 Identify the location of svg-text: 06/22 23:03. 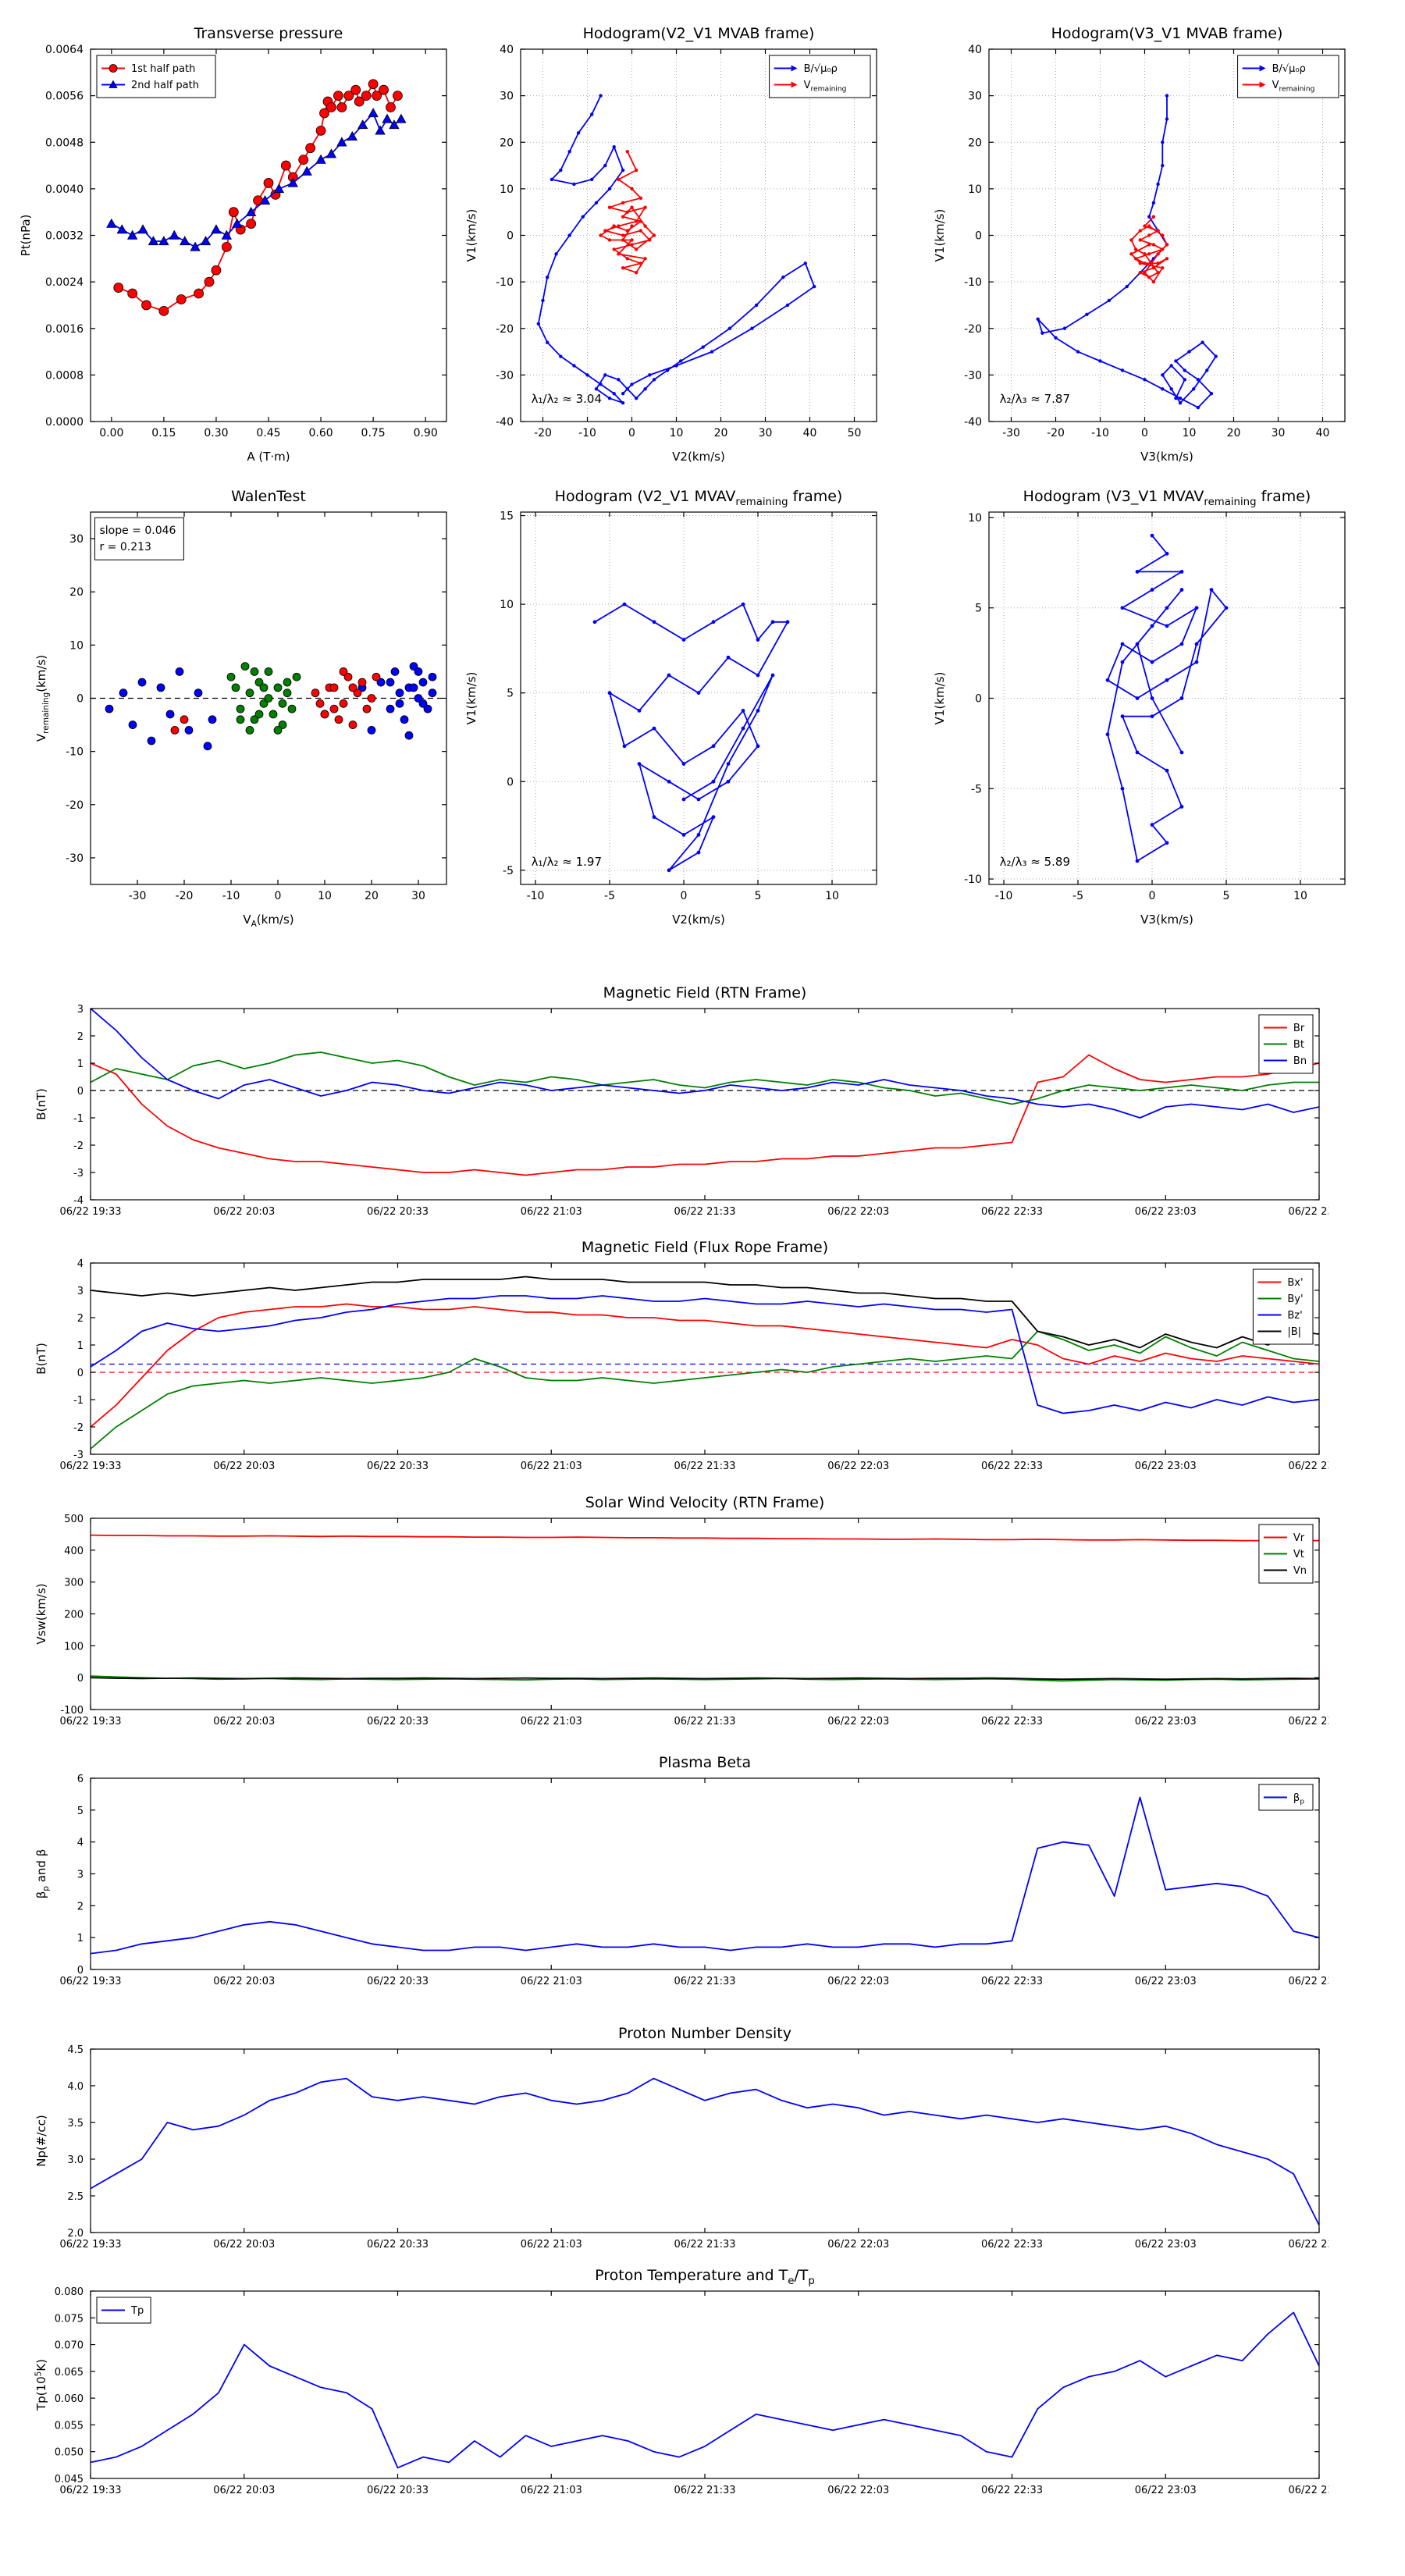
(1166, 1212).